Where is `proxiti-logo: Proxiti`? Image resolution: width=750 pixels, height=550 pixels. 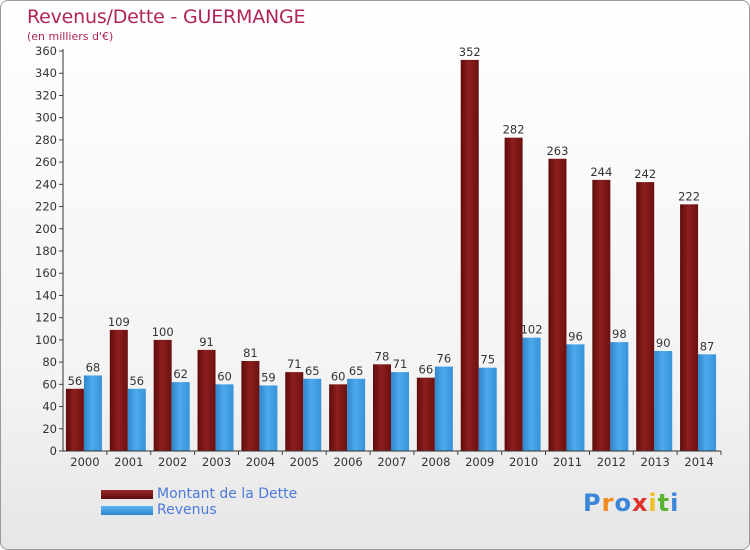 proxiti-logo: Proxiti is located at coordinates (631, 503).